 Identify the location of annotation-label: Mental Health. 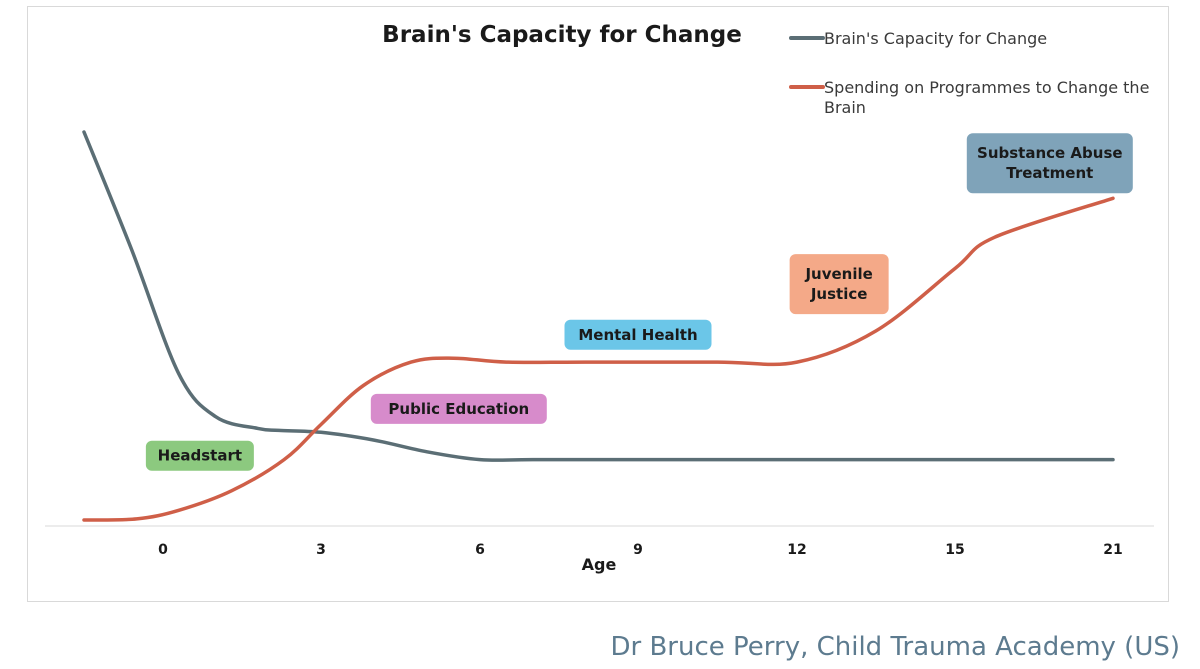
(637, 335).